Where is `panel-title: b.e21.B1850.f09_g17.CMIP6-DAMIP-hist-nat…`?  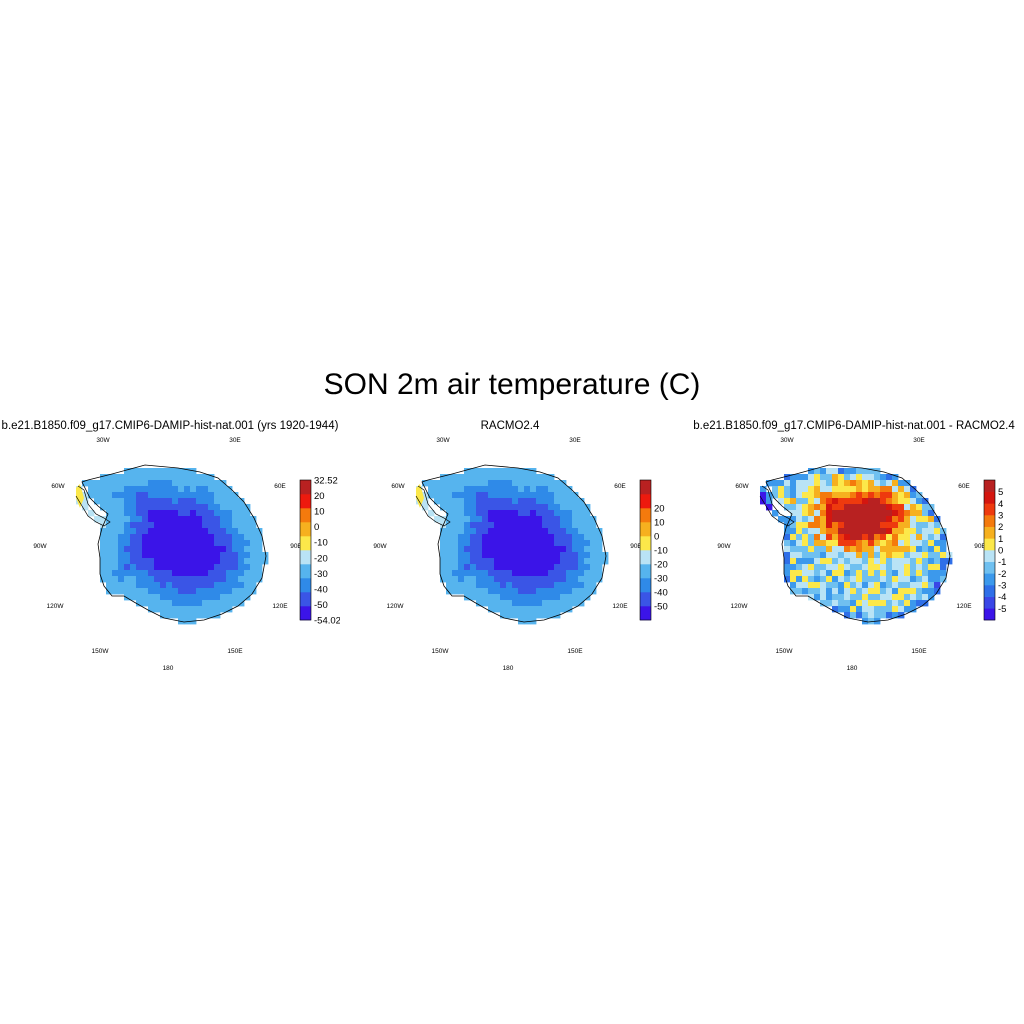 panel-title: b.e21.B1850.f09_g17.CMIP6-DAMIP-hist-nat… is located at coordinates (170, 426).